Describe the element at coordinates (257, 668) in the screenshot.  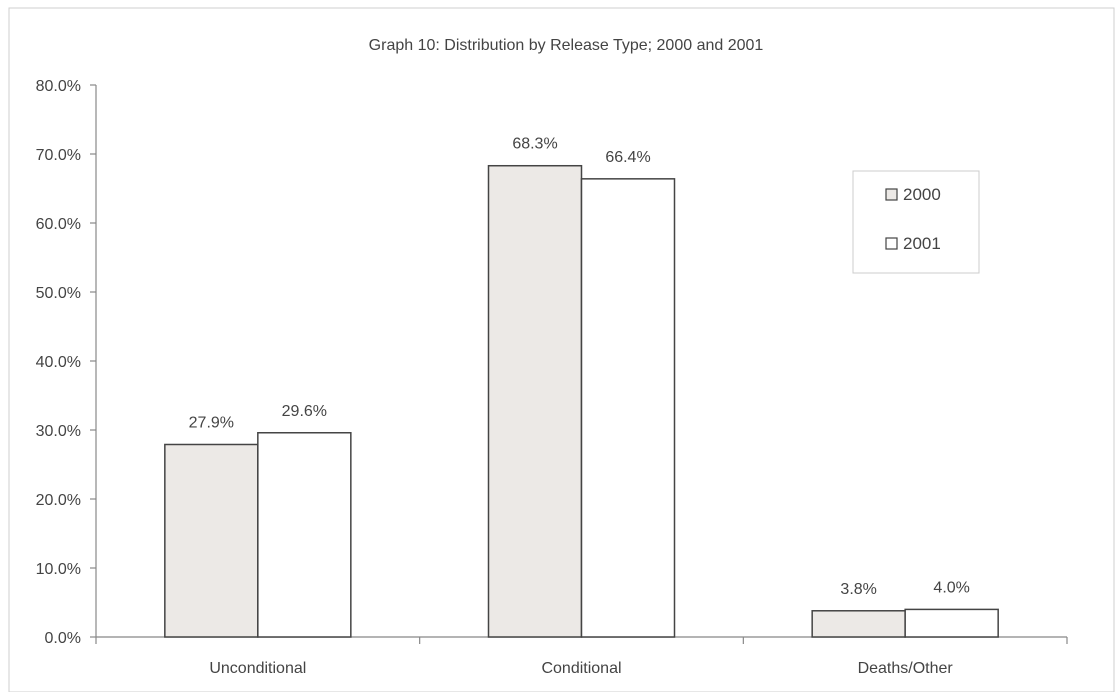
I see `x-category-label: Unconditional` at that location.